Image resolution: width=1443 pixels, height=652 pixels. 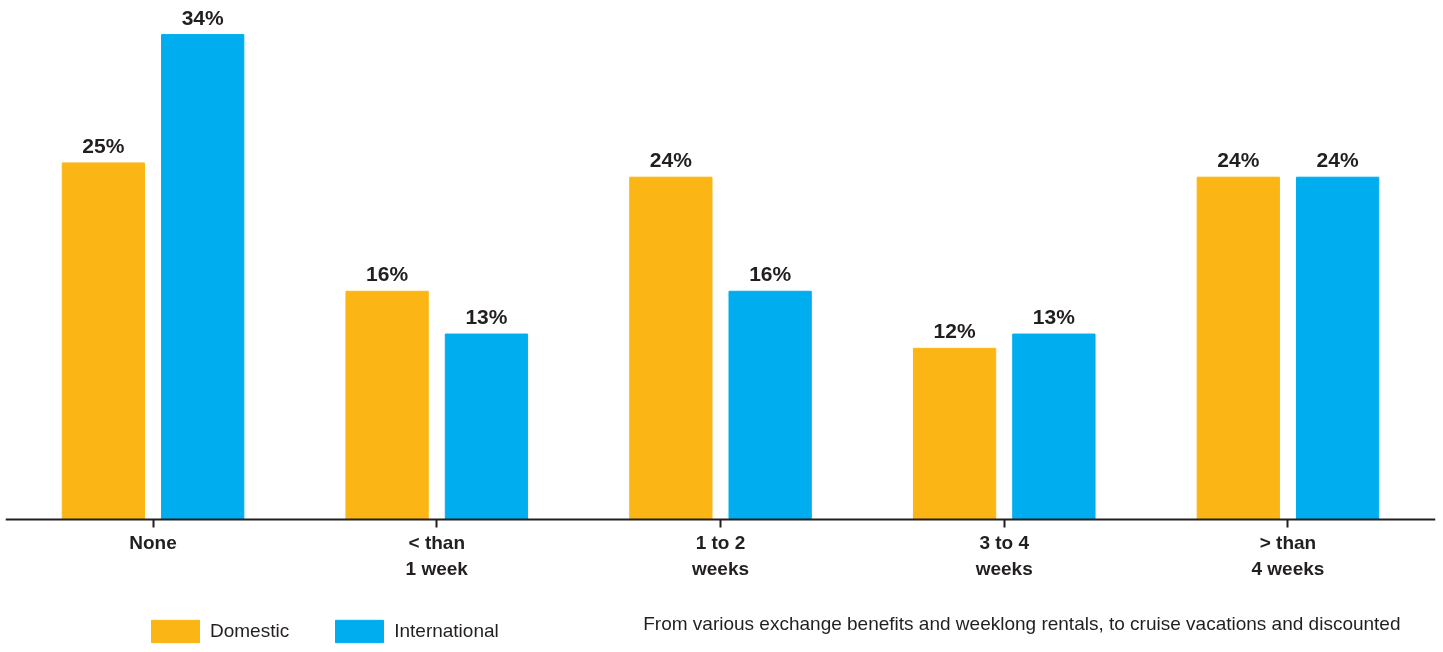 I want to click on x-tick-label: 1 to 2 weeks, so click(x=720, y=555).